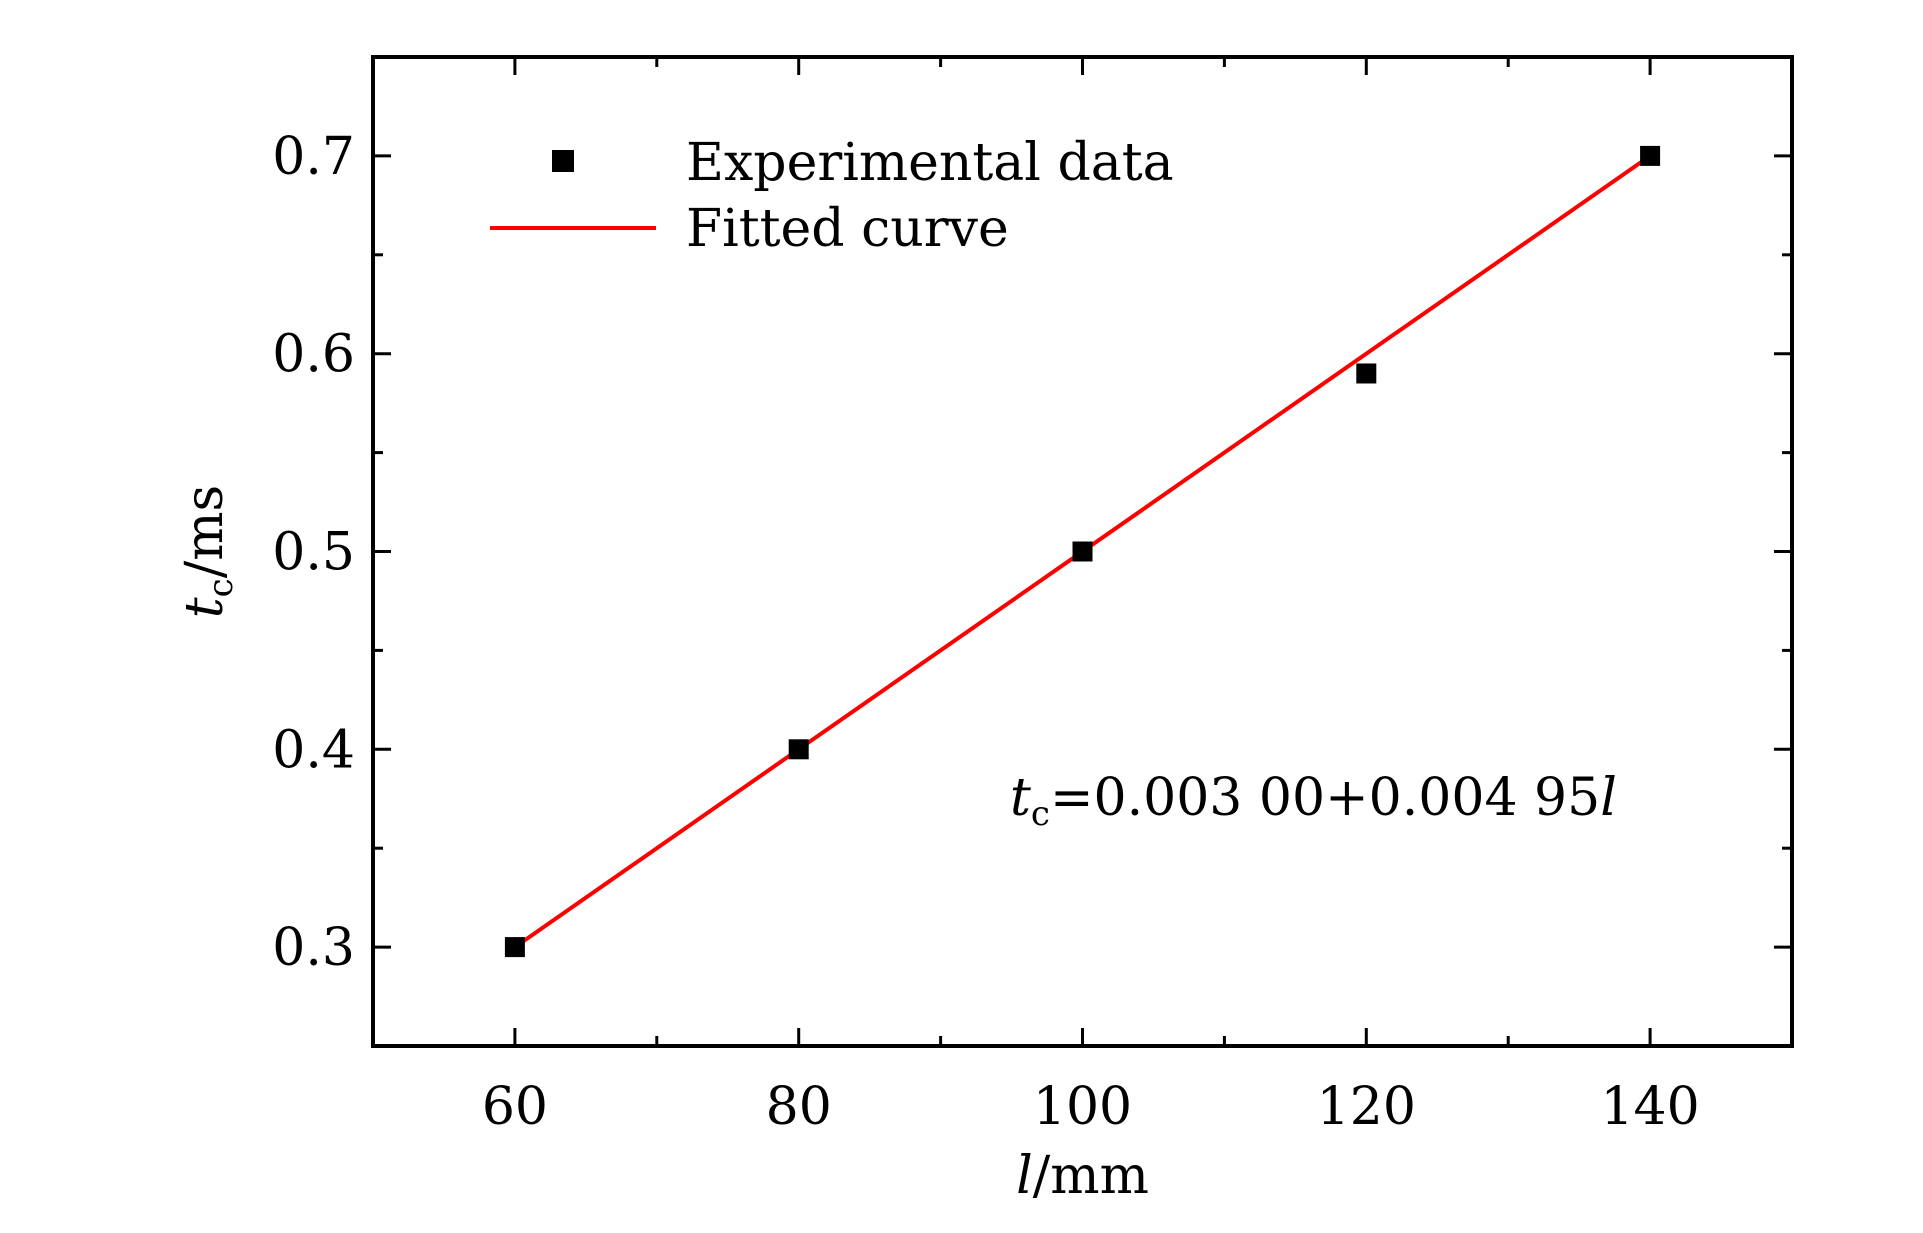  What do you see at coordinates (1325, 798) in the screenshot?
I see `eq-body: =0.003 00+0.004 95` at bounding box center [1325, 798].